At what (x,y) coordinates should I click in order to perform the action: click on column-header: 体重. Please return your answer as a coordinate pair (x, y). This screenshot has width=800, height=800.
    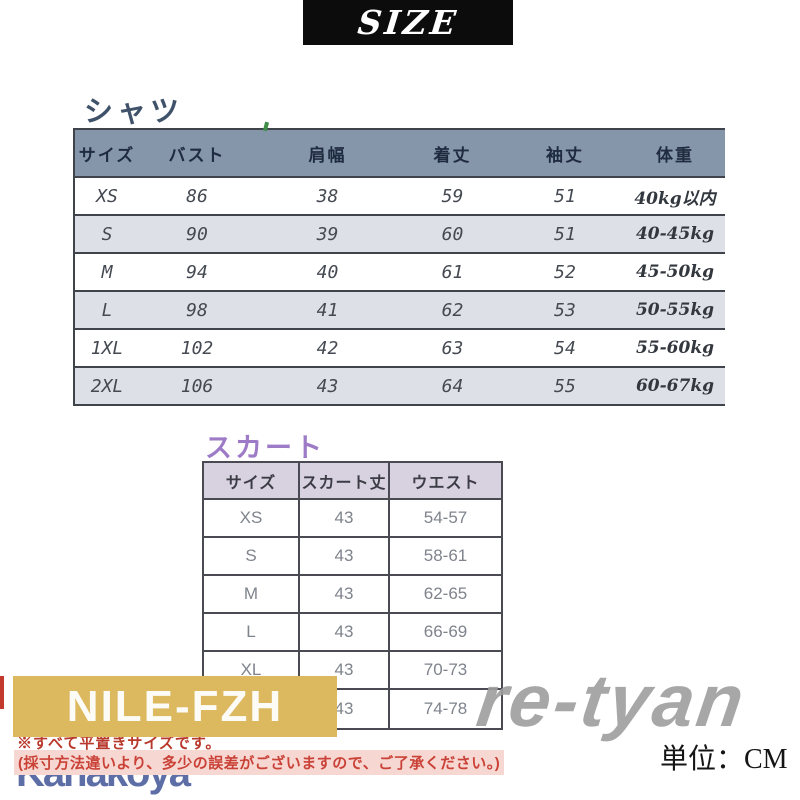
    Looking at the image, I should click on (675, 155).